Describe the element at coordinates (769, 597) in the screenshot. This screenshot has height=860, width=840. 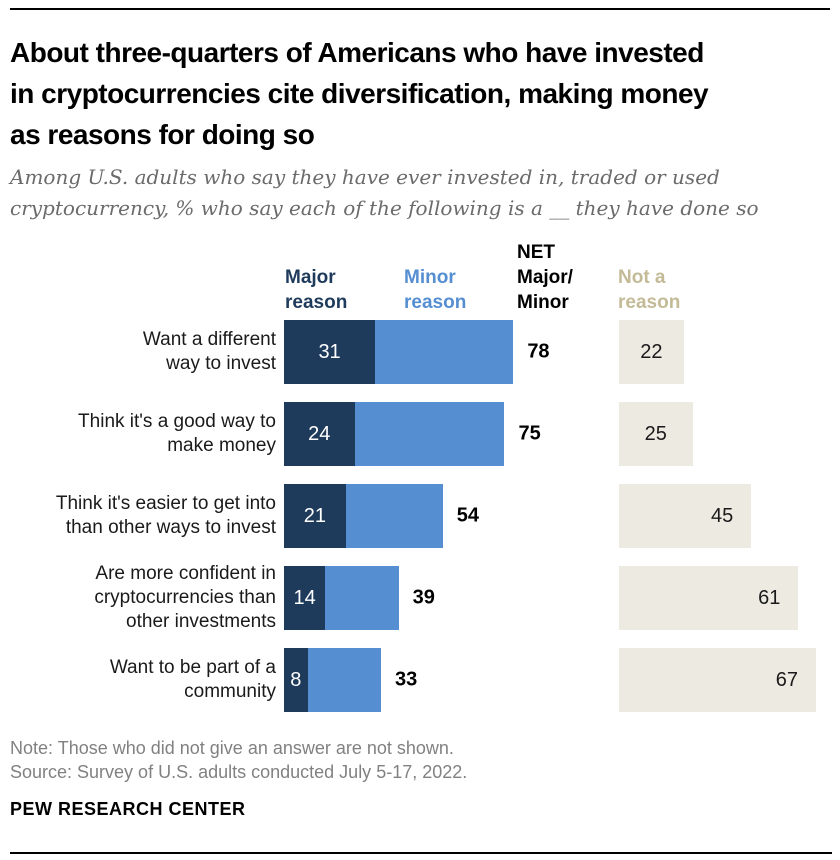
I see `not-a-reason-value: 61` at that location.